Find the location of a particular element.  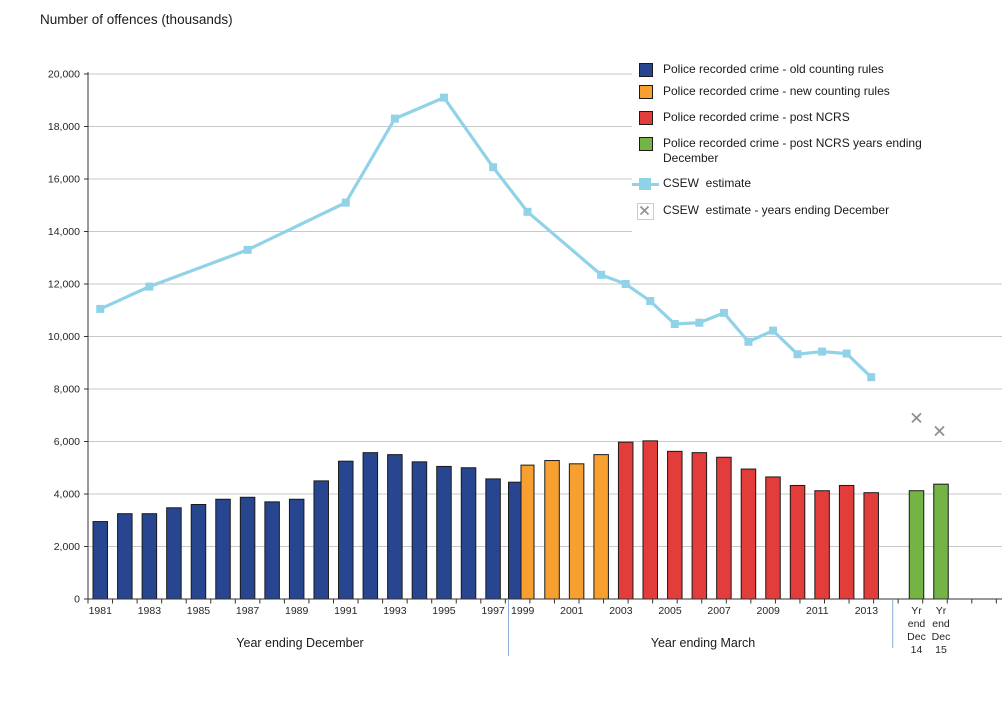

legend-x-marker-icon is located at coordinates (645, 211).